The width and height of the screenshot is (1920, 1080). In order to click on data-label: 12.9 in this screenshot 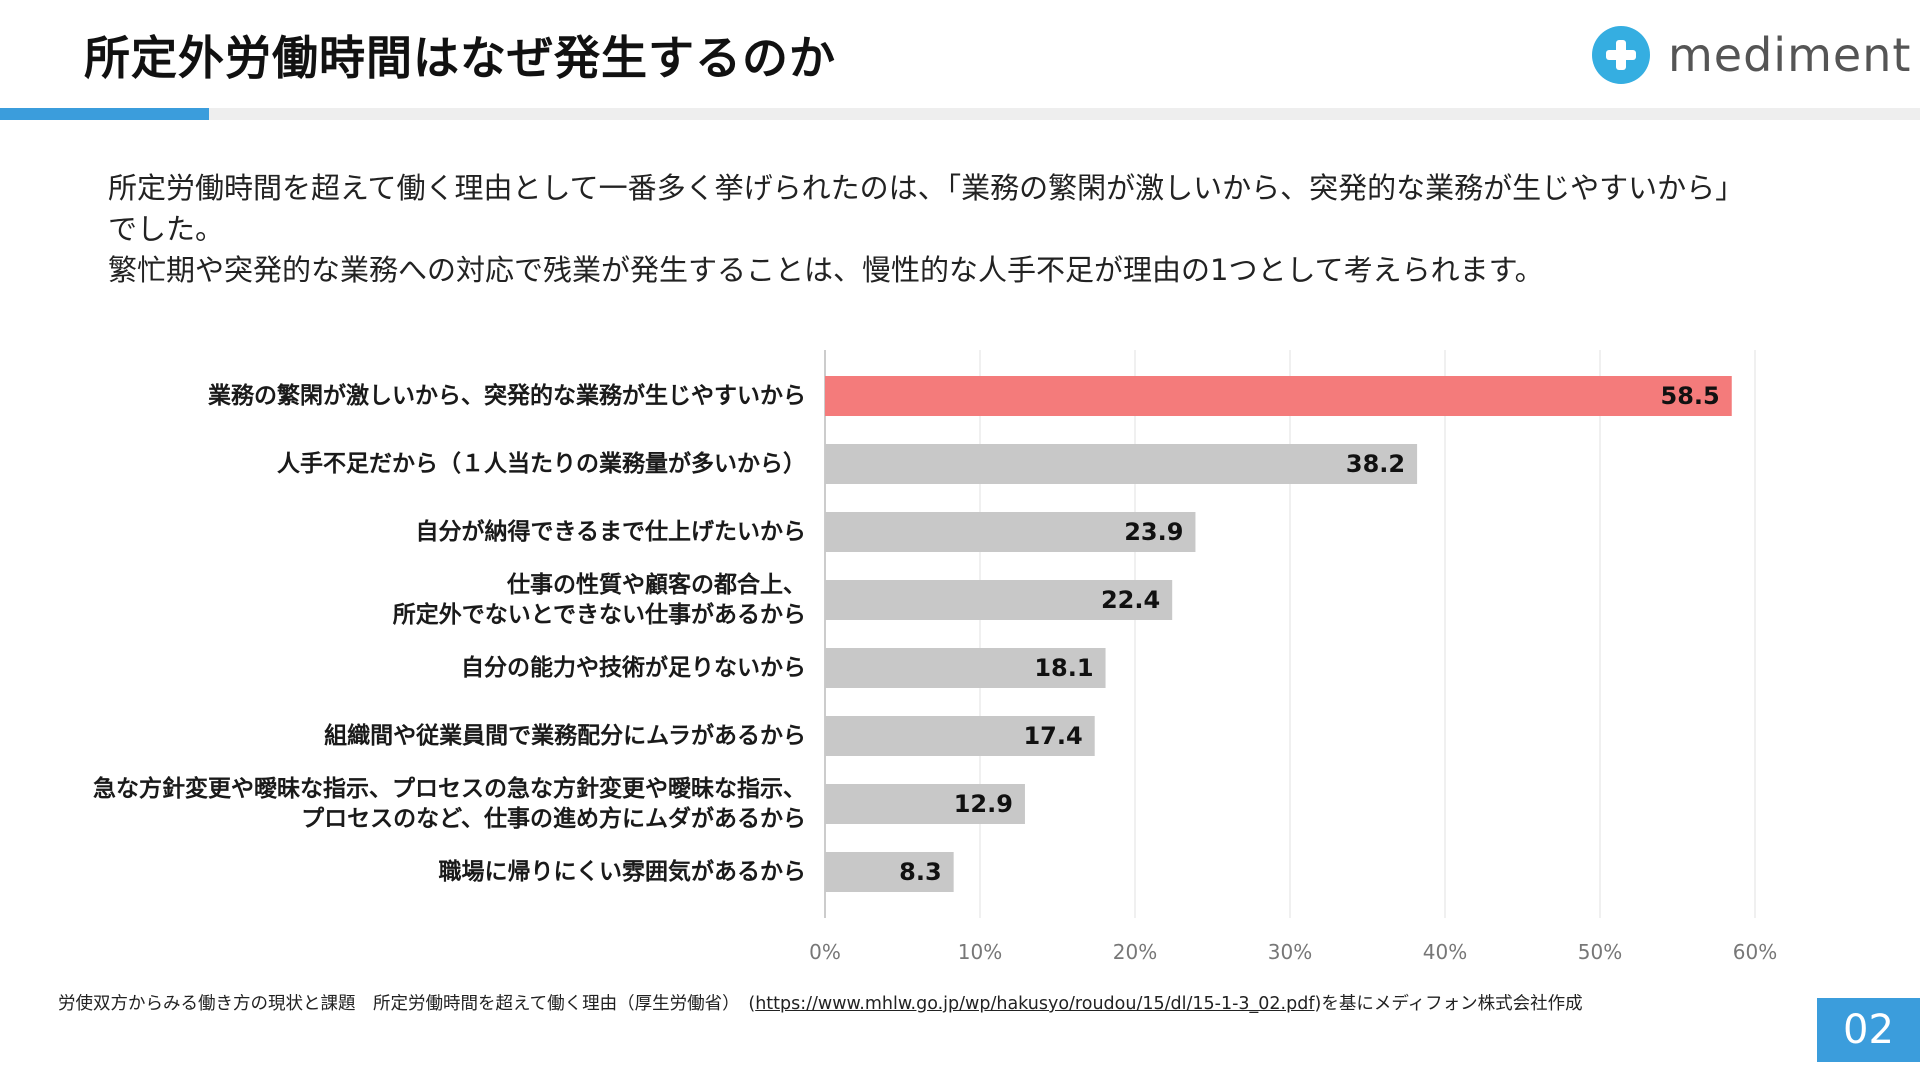, I will do `click(983, 804)`.